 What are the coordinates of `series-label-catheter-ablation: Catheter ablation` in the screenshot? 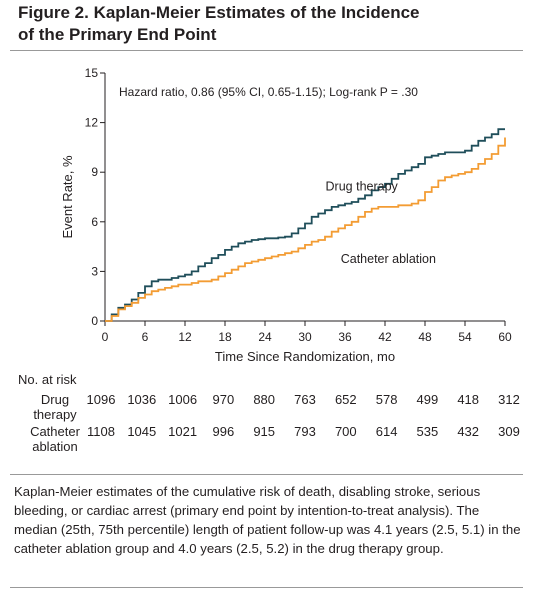 It's located at (388, 259).